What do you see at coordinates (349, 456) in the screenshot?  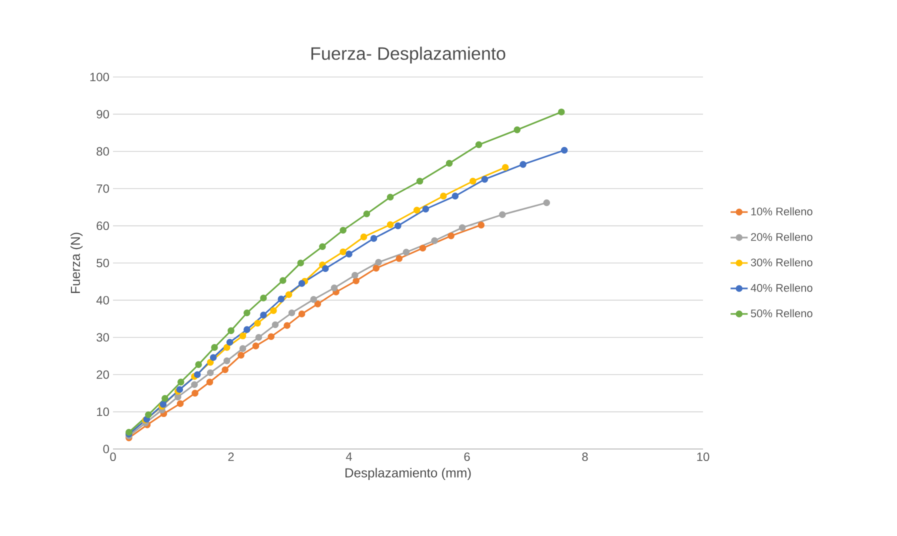 I see `x-tick-label: 4` at bounding box center [349, 456].